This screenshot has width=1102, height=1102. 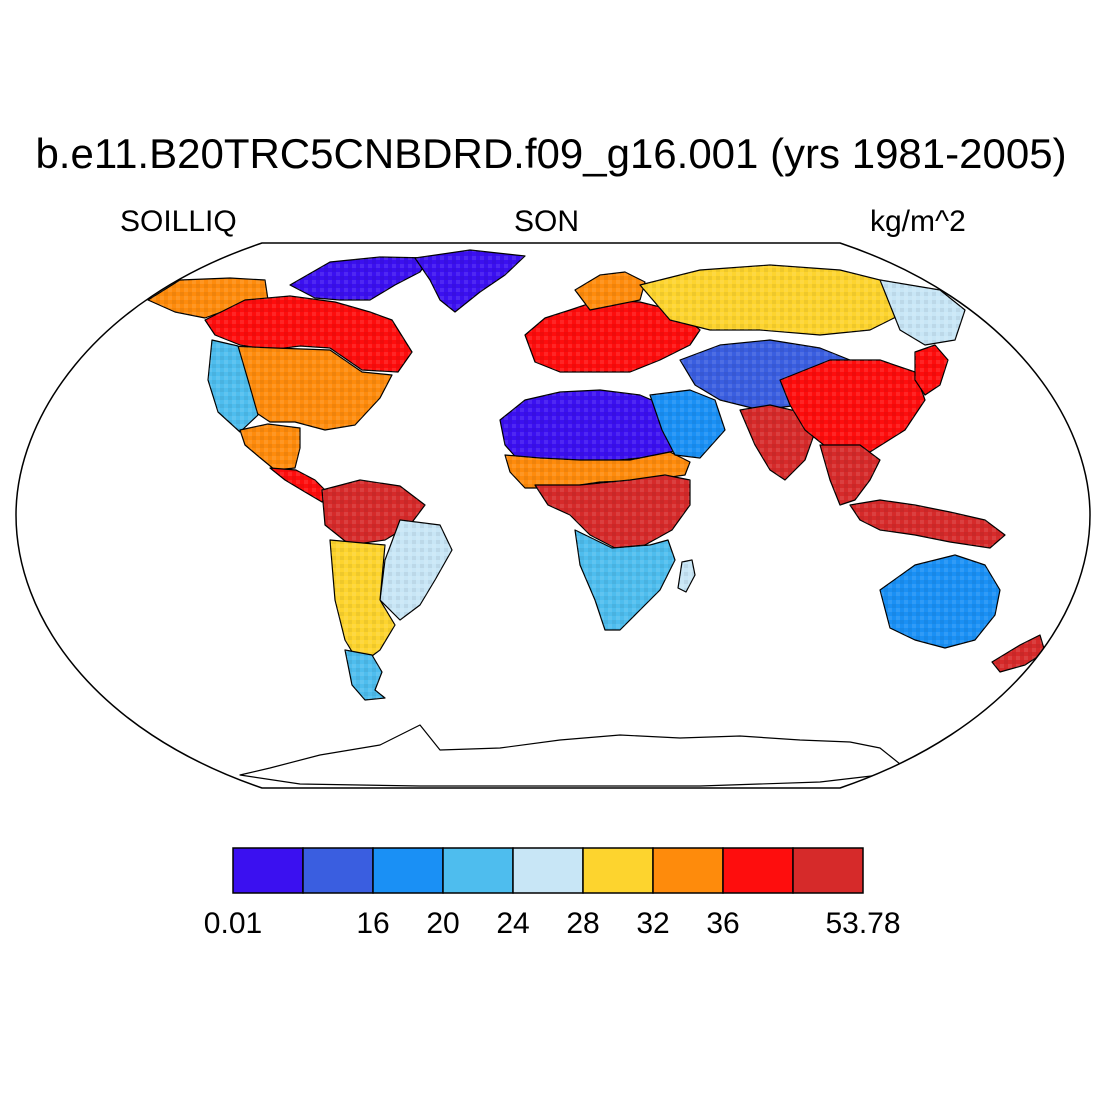 I want to click on colorbar-tick-label: 16, so click(x=372, y=923).